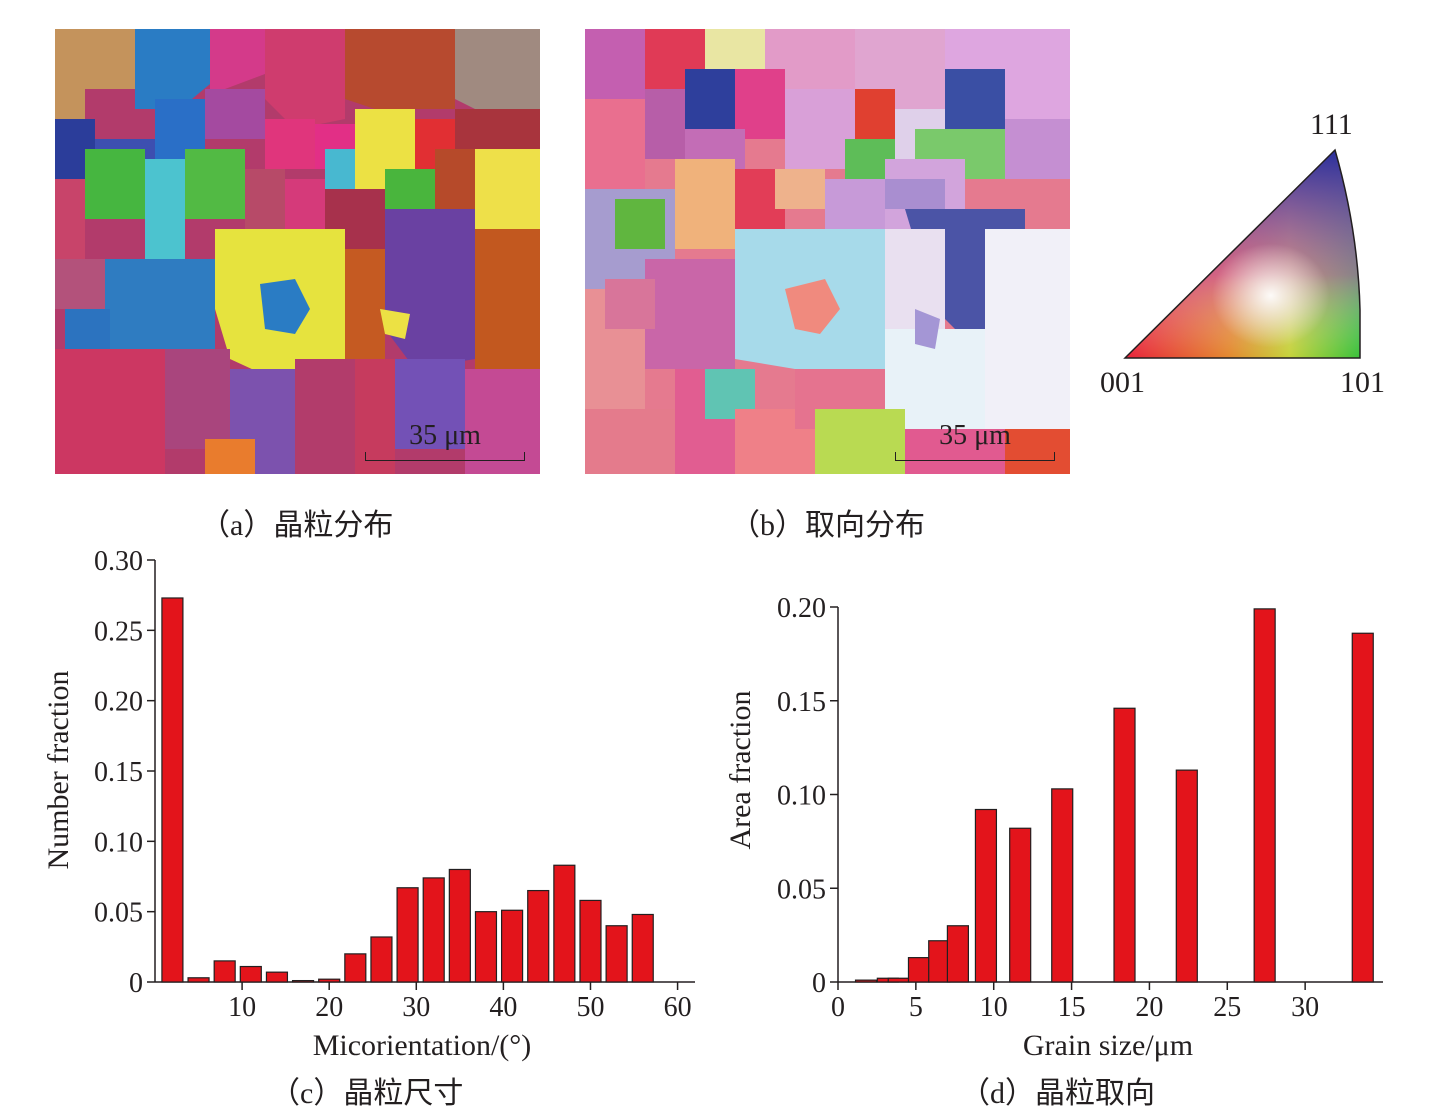 The height and width of the screenshot is (1119, 1450). I want to click on x-axis-label-d: Grain size/μm, so click(1108, 1045).